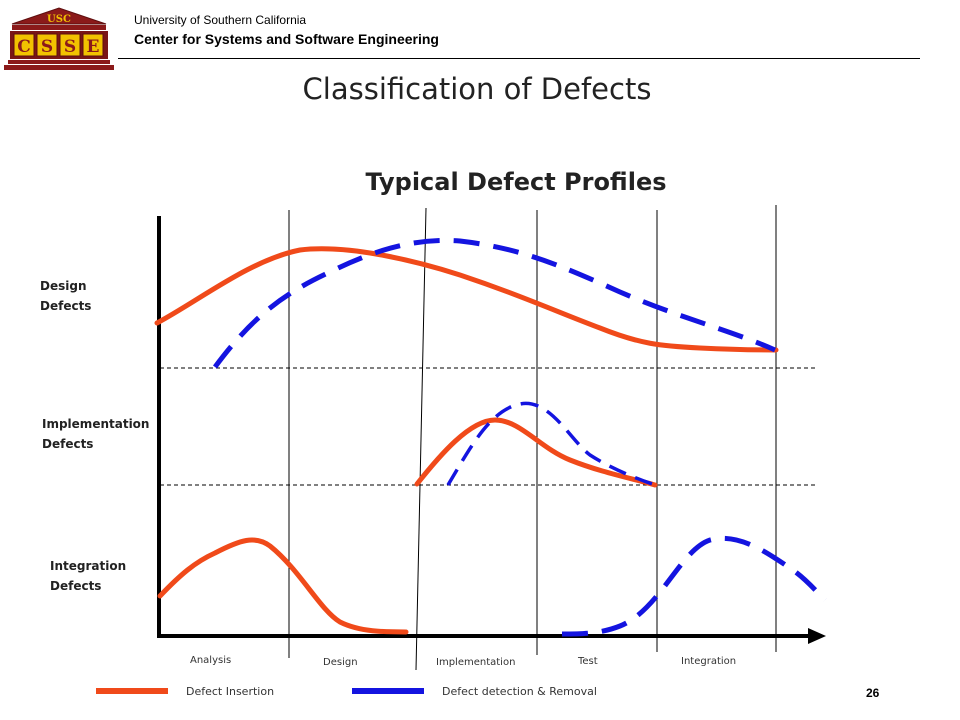  Describe the element at coordinates (220, 20) in the screenshot. I see `header-university: University of Southern California` at that location.